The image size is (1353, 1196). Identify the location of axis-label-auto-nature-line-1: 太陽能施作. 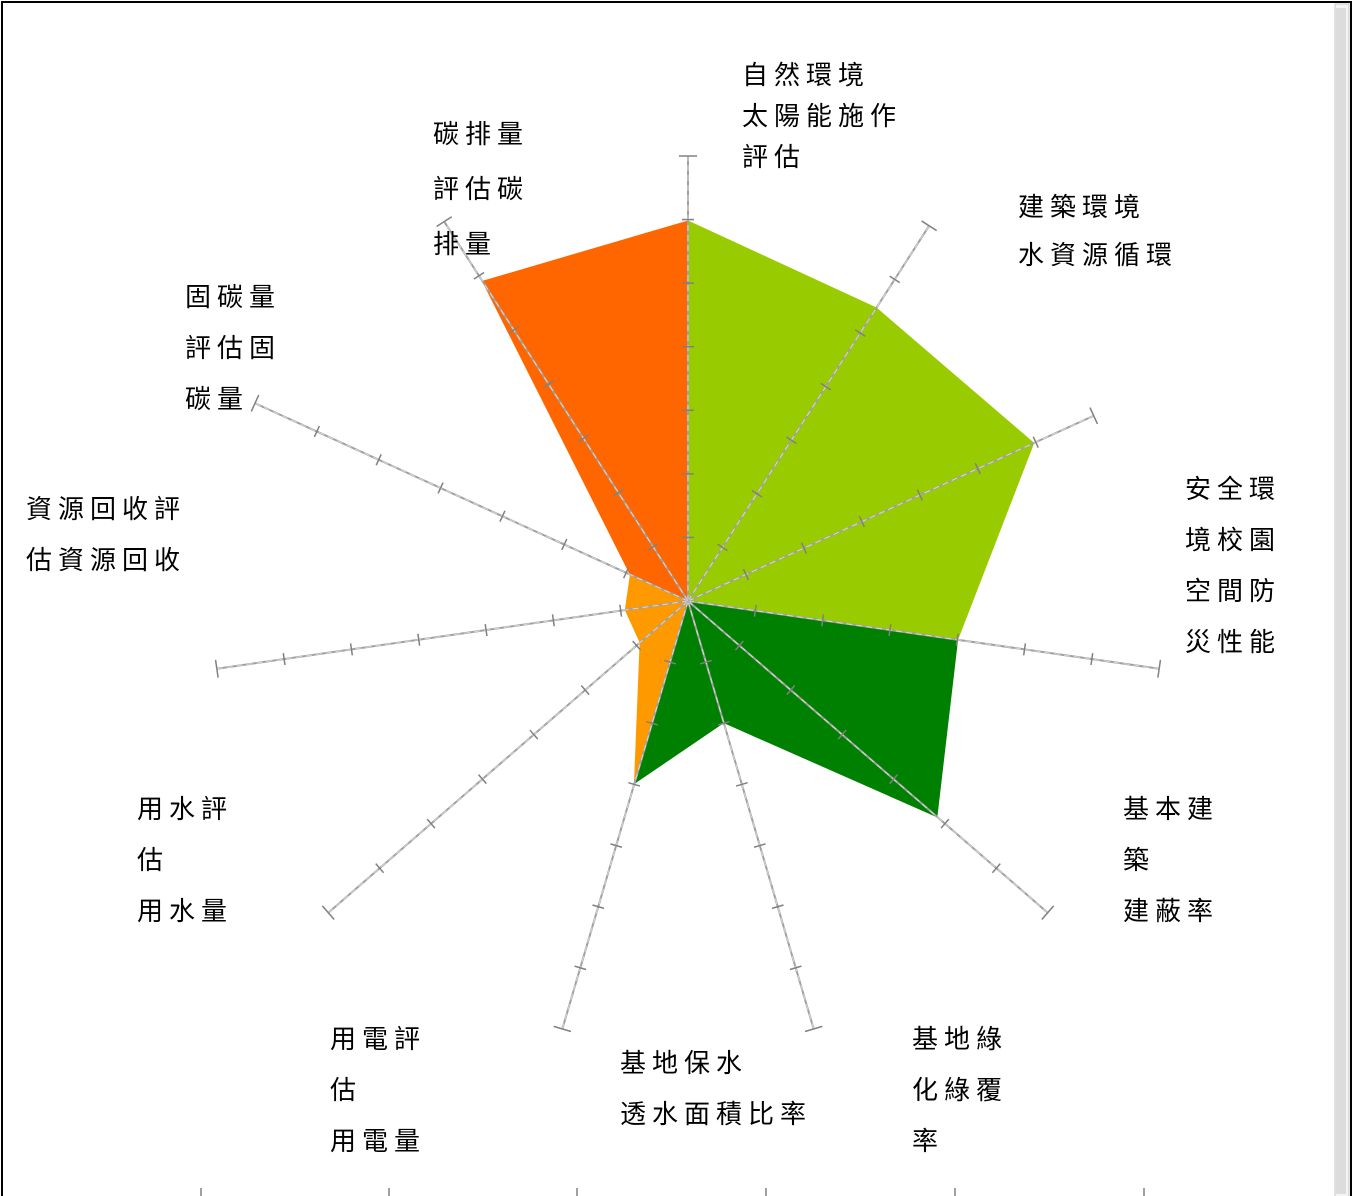
(822, 117).